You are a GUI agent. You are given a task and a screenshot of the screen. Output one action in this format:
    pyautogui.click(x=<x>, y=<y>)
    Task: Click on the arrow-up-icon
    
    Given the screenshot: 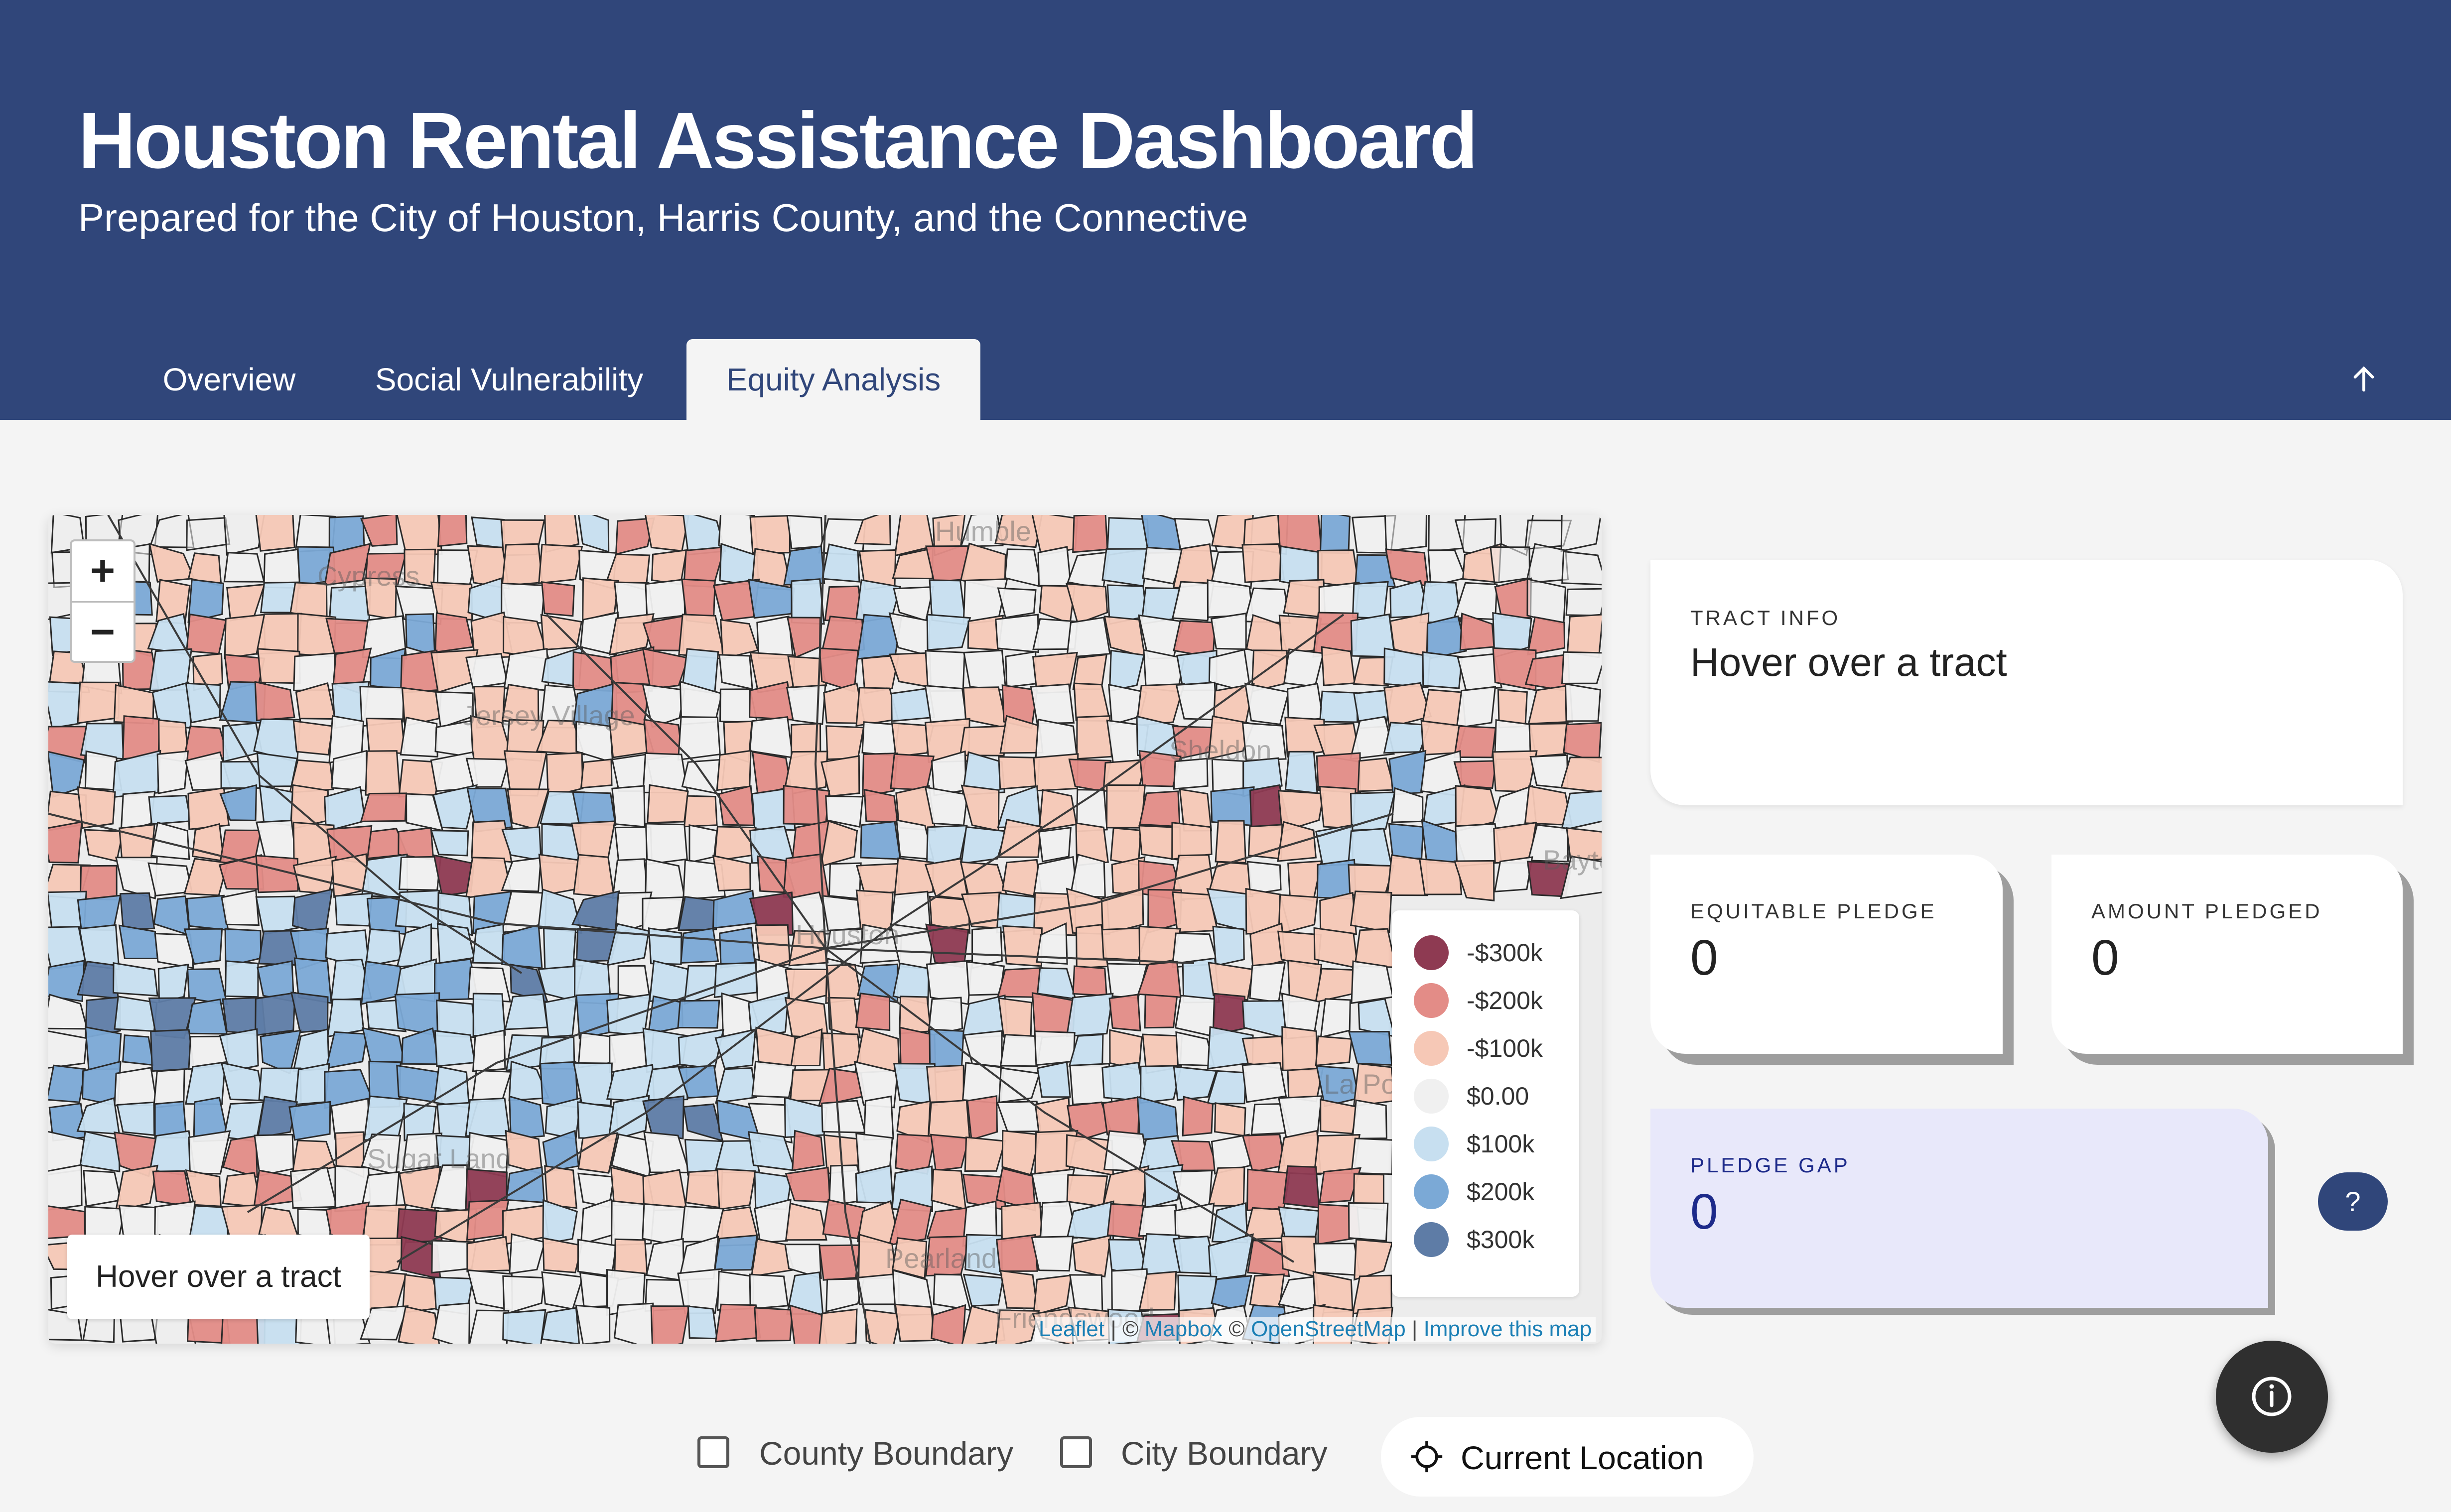 What is the action you would take?
    pyautogui.click(x=2363, y=378)
    